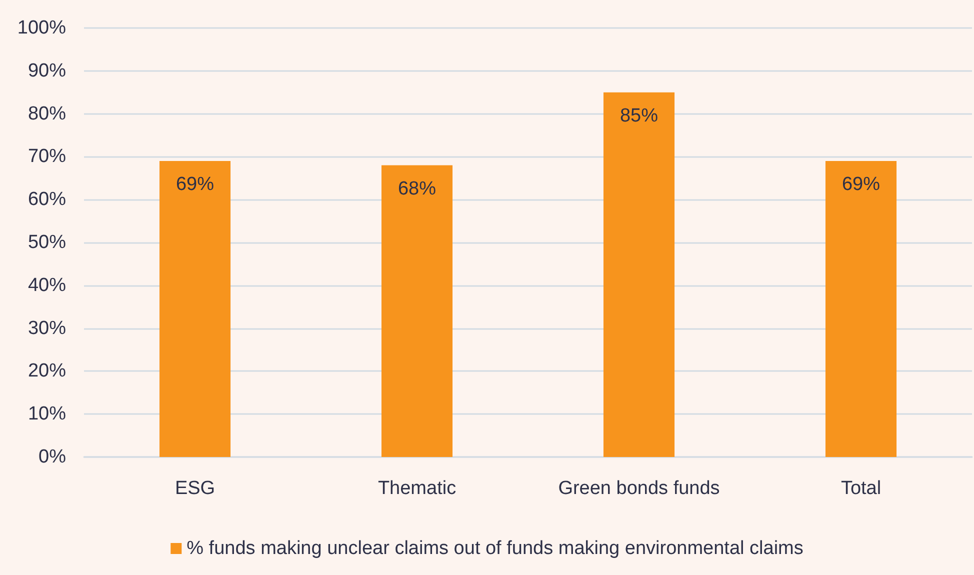 Image resolution: width=974 pixels, height=575 pixels. What do you see at coordinates (52, 457) in the screenshot?
I see `y-tick-label: 0%` at bounding box center [52, 457].